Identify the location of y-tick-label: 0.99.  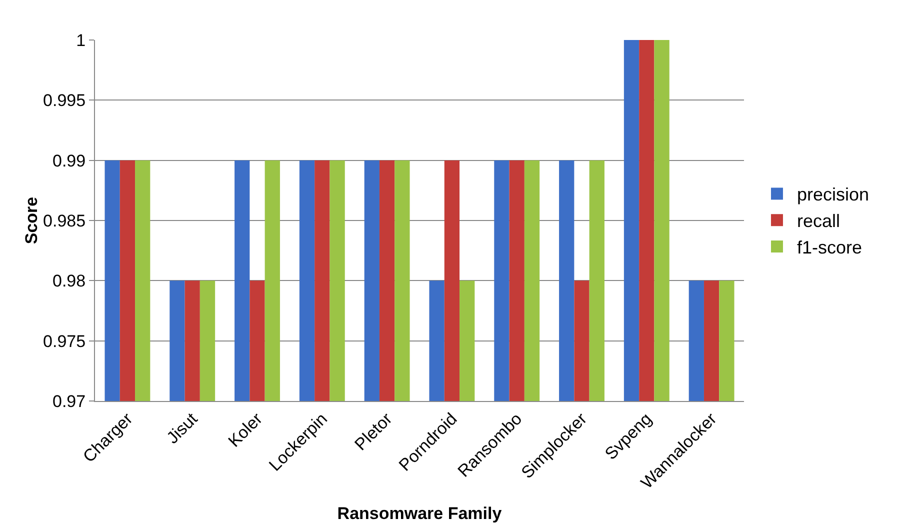
(69, 160).